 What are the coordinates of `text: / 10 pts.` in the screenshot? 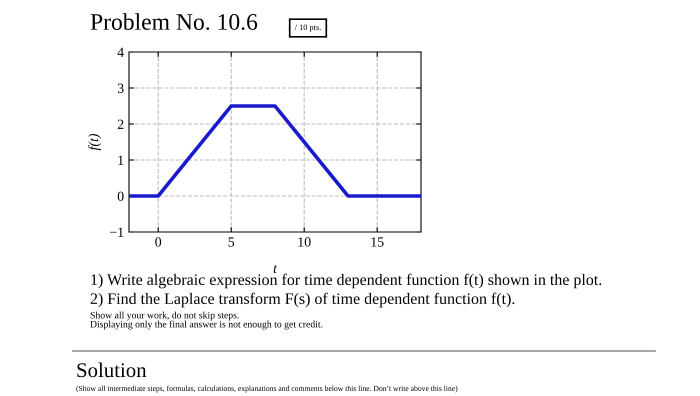 It's located at (307, 28).